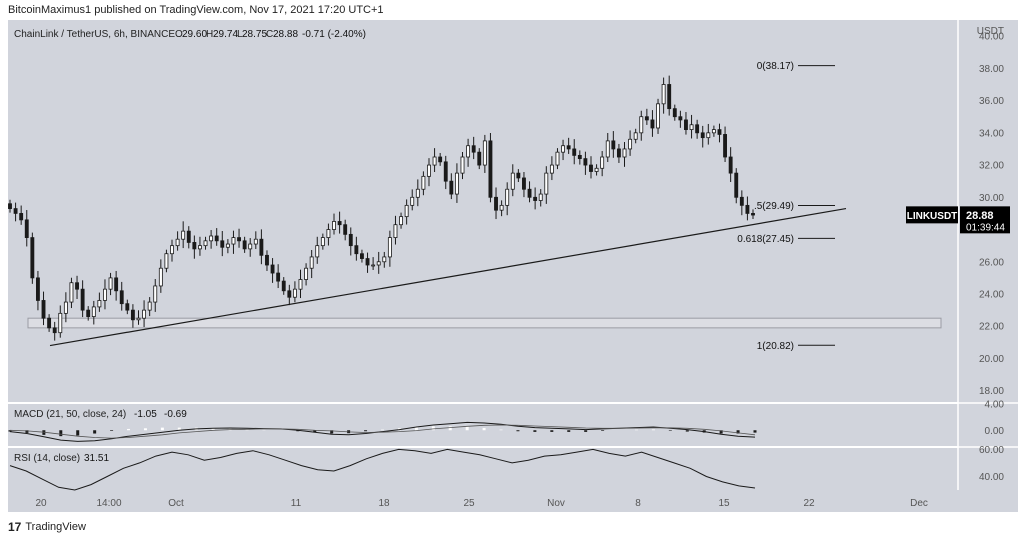  I want to click on price-tick-label: 34.00, so click(991, 133).